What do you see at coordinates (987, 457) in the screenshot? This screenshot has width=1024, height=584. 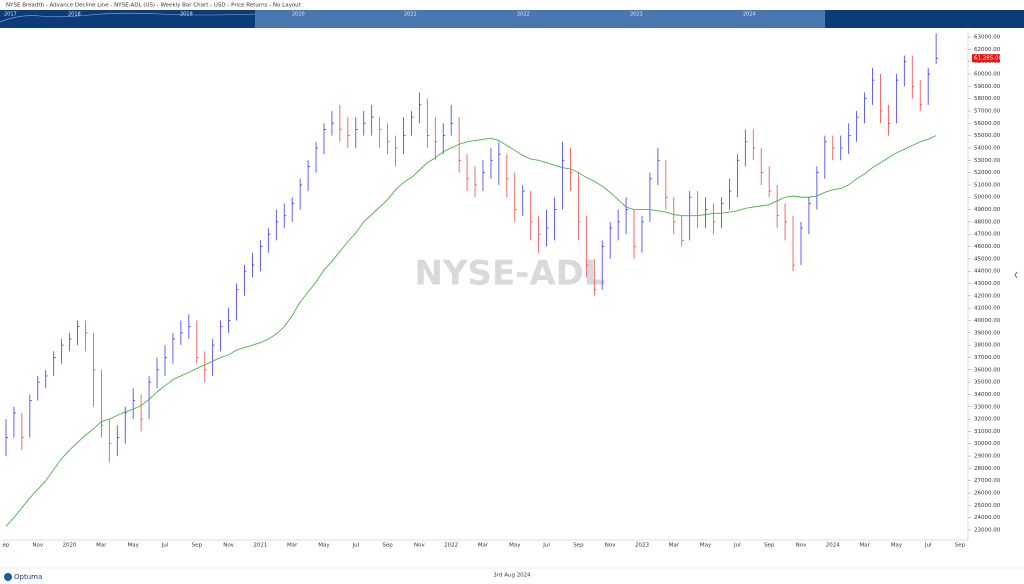 I see `y-tick-label: 29000.00` at bounding box center [987, 457].